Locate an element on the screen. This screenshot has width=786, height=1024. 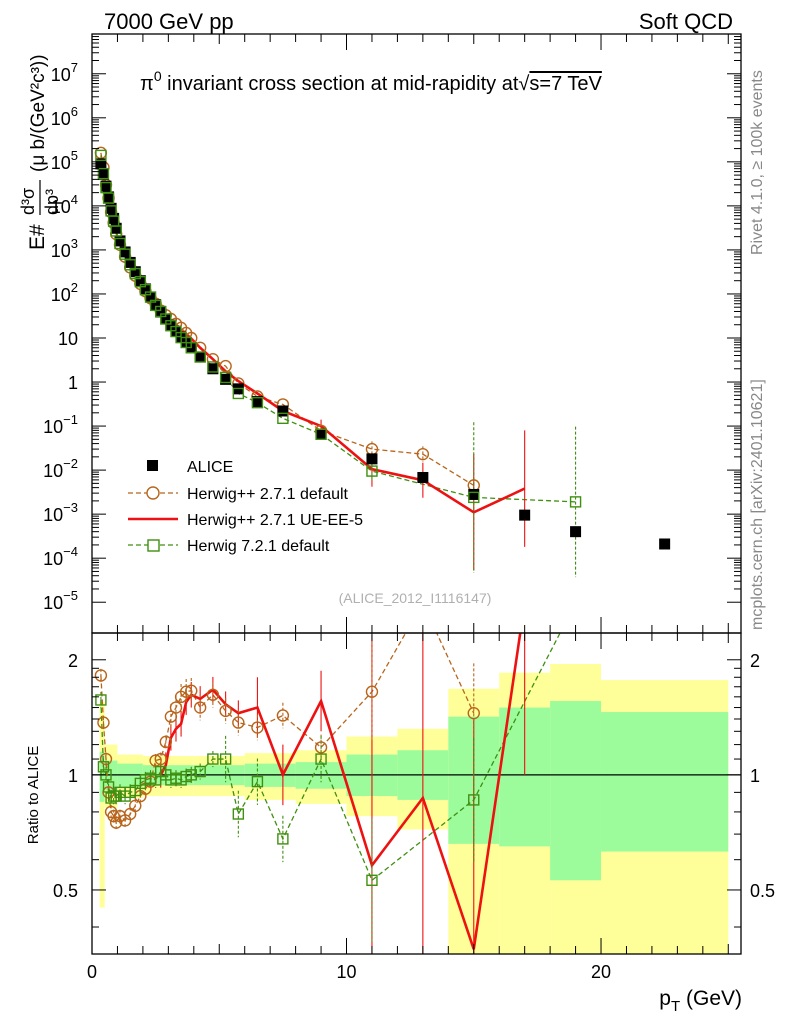
legend-marker-alice is located at coordinates (152, 465).